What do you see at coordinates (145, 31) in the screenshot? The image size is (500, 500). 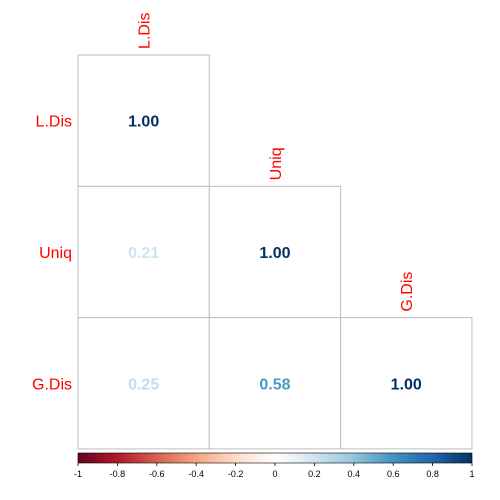 I see `column-label: L.Dis` at bounding box center [145, 31].